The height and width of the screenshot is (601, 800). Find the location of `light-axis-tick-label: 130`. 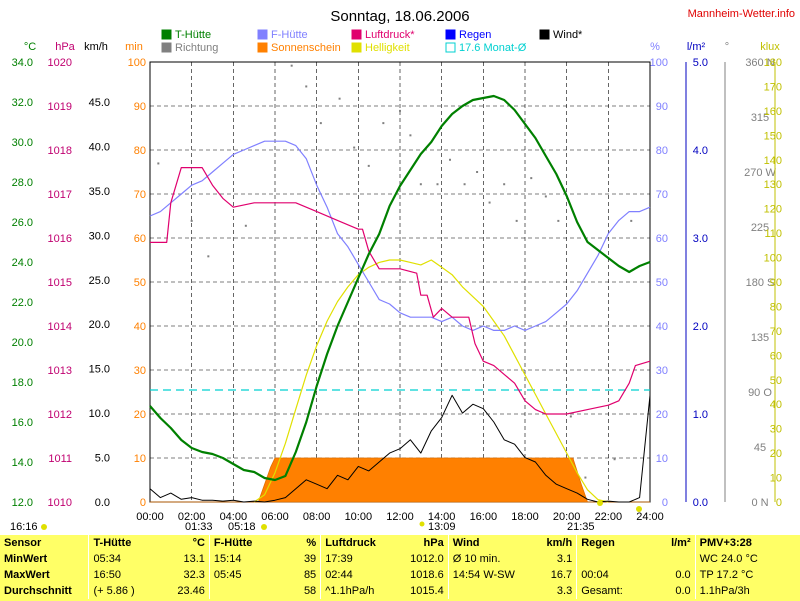

light-axis-tick-label: 130 is located at coordinates (773, 185).